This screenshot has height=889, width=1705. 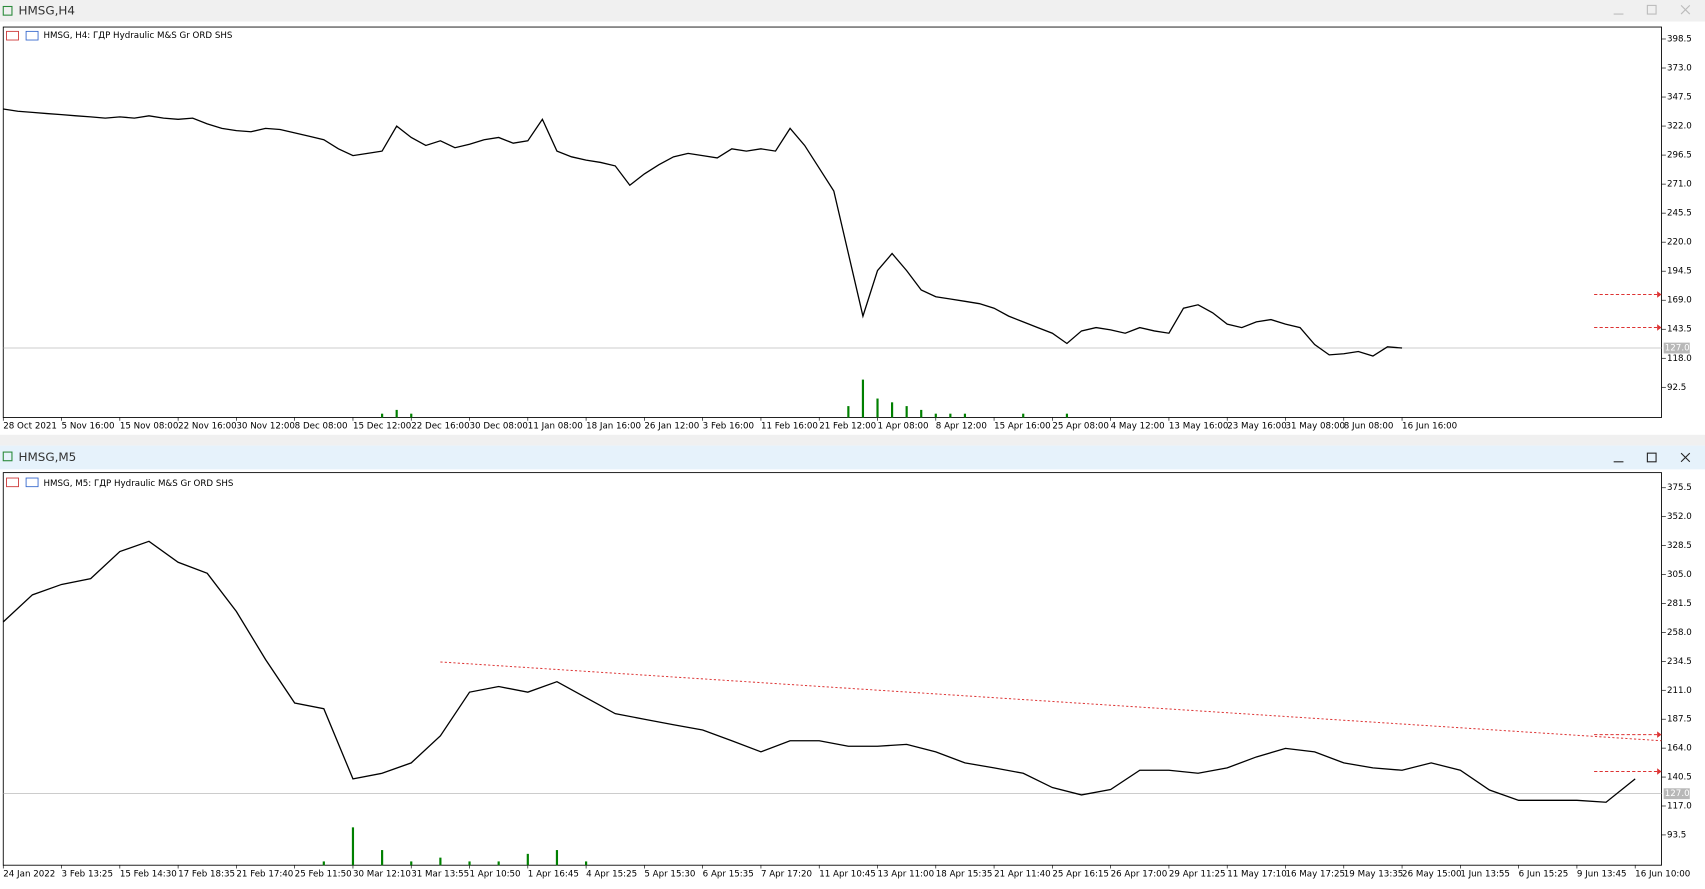 What do you see at coordinates (321, 427) in the screenshot?
I see `x-tick-label: 8 Dec 08:00` at bounding box center [321, 427].